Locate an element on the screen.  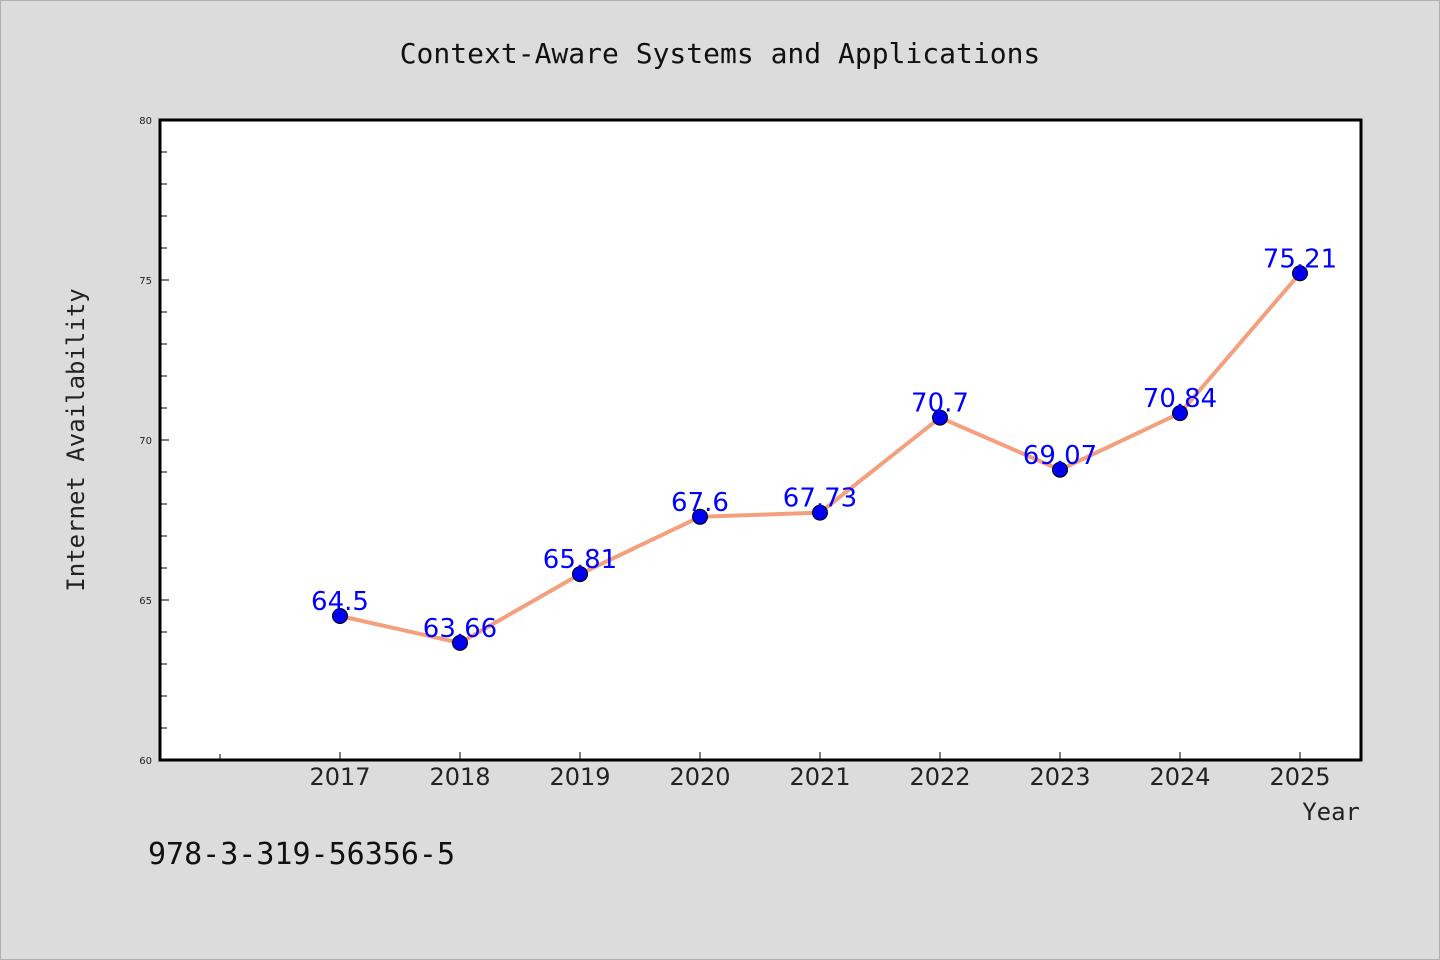
x-tick-label: 2025 is located at coordinates (1299, 777).